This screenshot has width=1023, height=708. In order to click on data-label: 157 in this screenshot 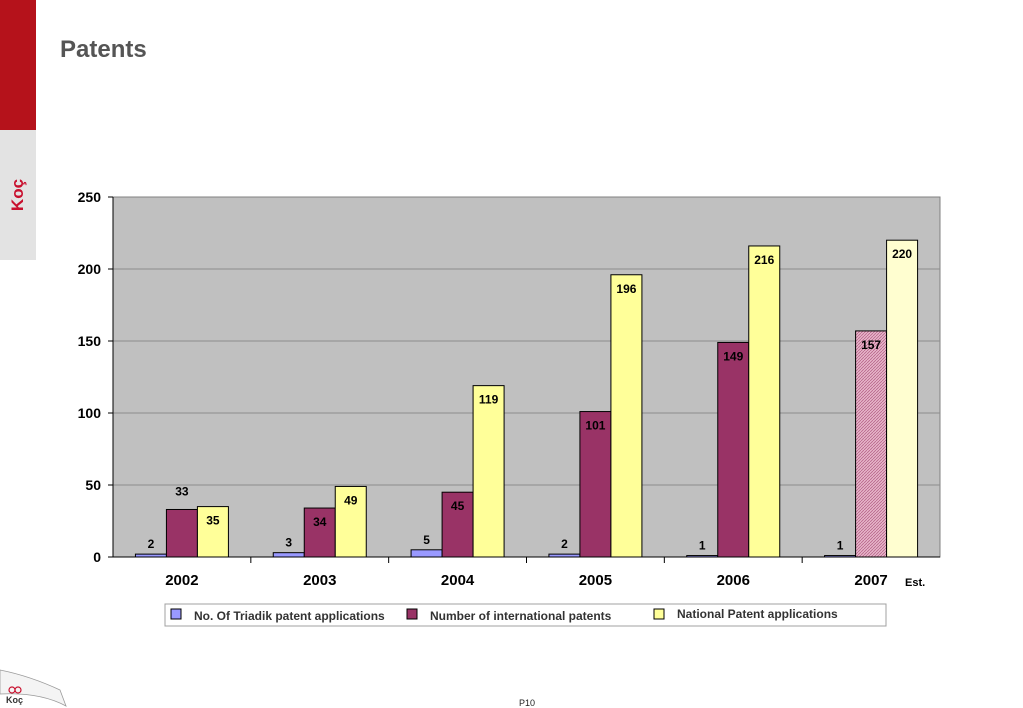, I will do `click(871, 345)`.